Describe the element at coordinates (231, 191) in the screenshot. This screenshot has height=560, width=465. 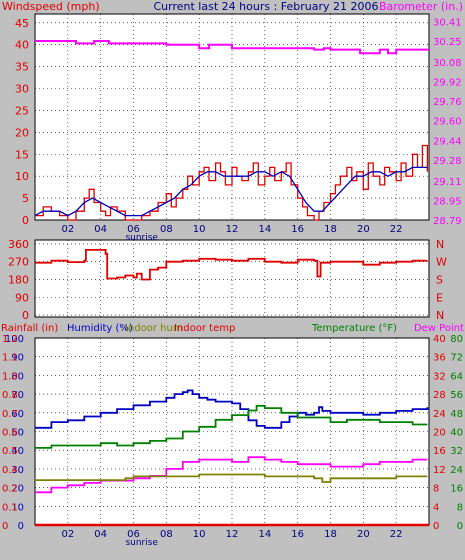
I see `series-line-windspeed-average` at that location.